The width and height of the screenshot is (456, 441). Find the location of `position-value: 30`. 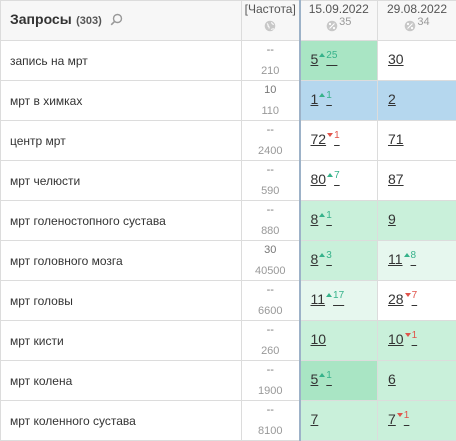

position-value: 30 is located at coordinates (396, 59).